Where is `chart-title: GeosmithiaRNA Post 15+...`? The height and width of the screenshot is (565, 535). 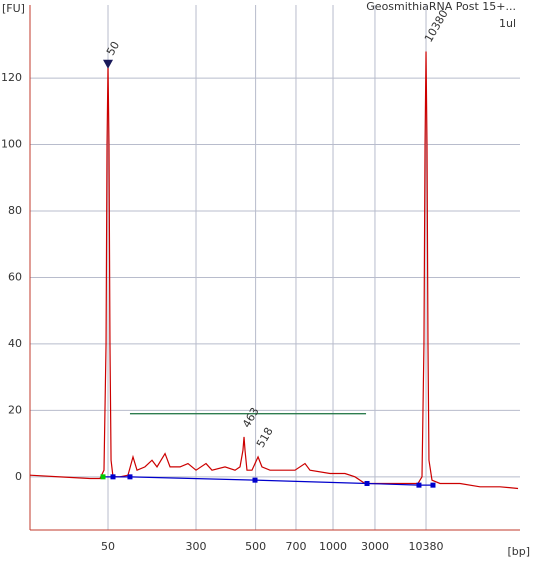
chart-title: GeosmithiaRNA Post 15+... is located at coordinates (441, 6).